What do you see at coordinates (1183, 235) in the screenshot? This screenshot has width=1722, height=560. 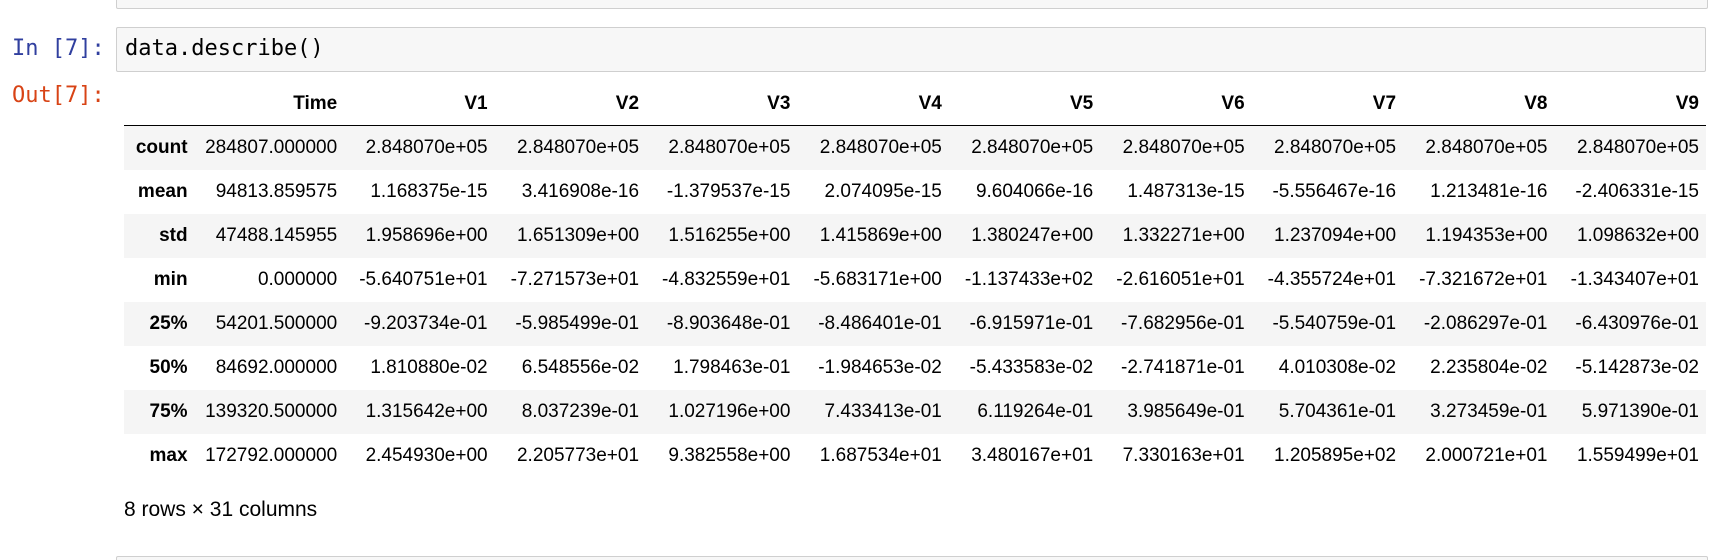 I see `table-cell: 1.332271e+00` at bounding box center [1183, 235].